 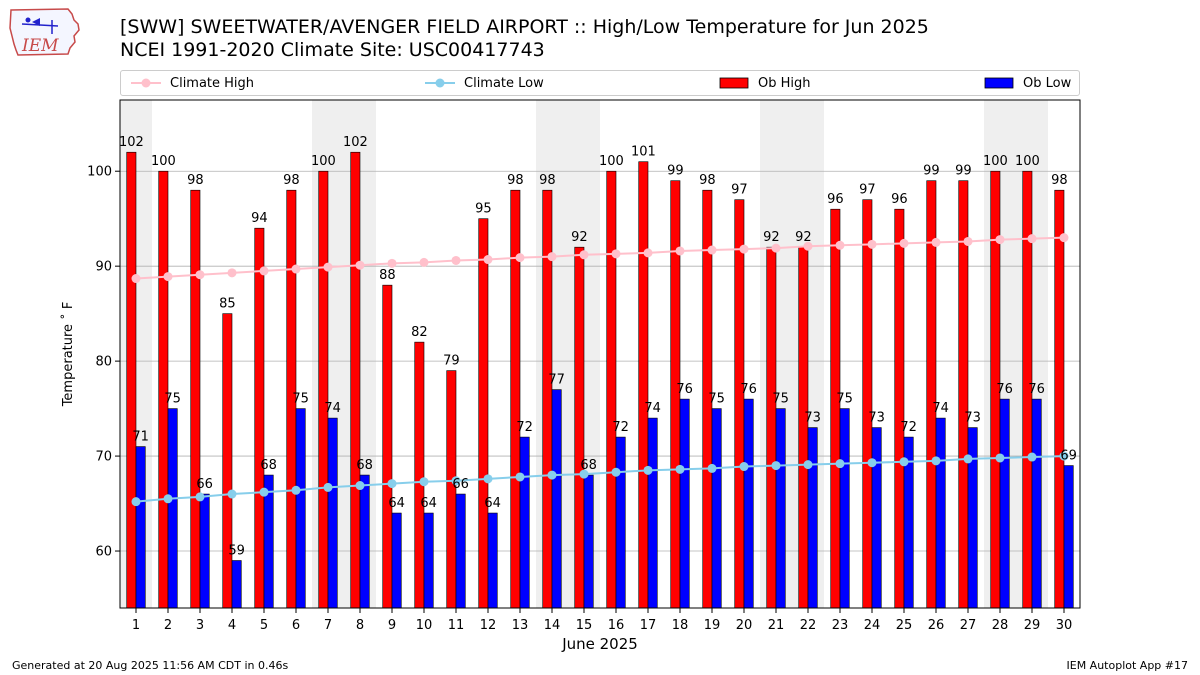 What do you see at coordinates (968, 625) in the screenshot?
I see `x-tick-label: 27` at bounding box center [968, 625].